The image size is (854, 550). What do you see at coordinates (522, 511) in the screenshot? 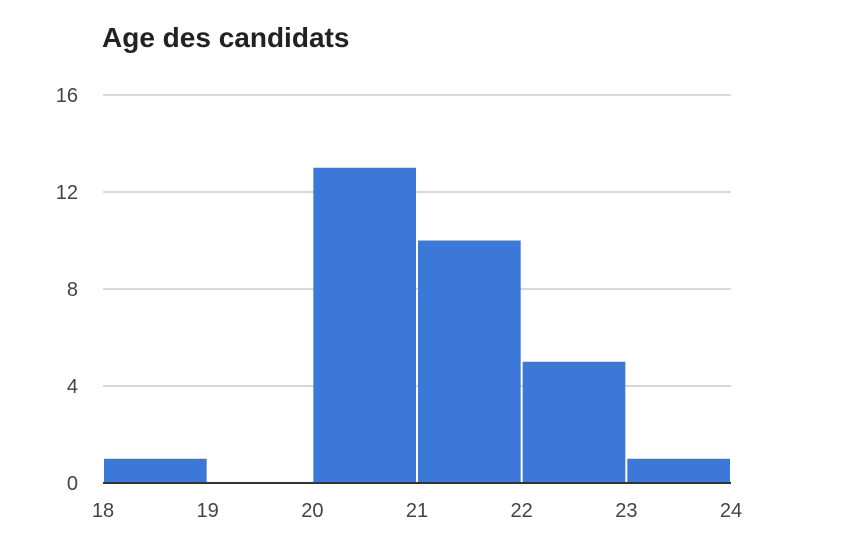
I see `x-tick-label: 22` at bounding box center [522, 511].